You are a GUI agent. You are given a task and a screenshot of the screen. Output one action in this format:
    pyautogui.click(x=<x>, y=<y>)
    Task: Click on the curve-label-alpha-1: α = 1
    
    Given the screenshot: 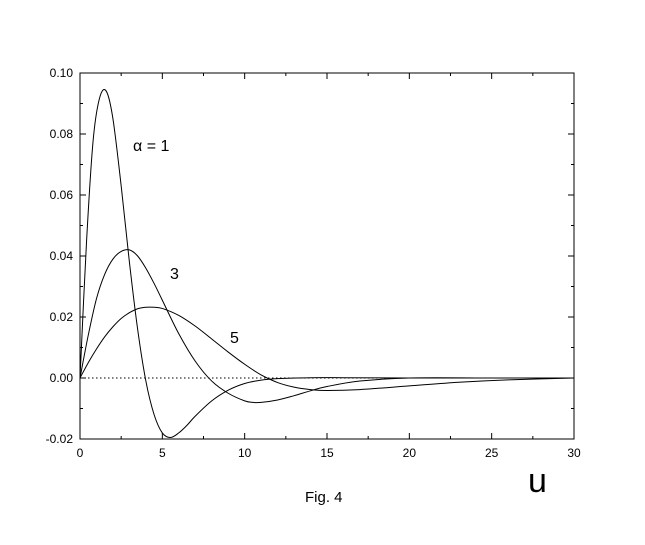 What is the action you would take?
    pyautogui.click(x=151, y=146)
    